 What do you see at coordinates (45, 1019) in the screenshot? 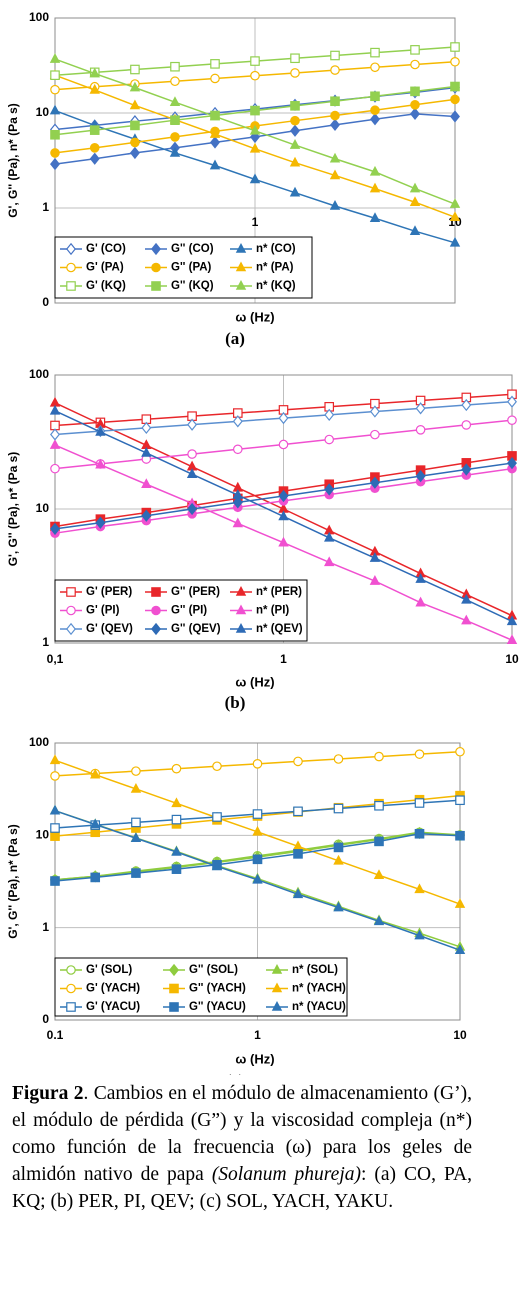
I see `y-tick-label: 0` at bounding box center [45, 1019].